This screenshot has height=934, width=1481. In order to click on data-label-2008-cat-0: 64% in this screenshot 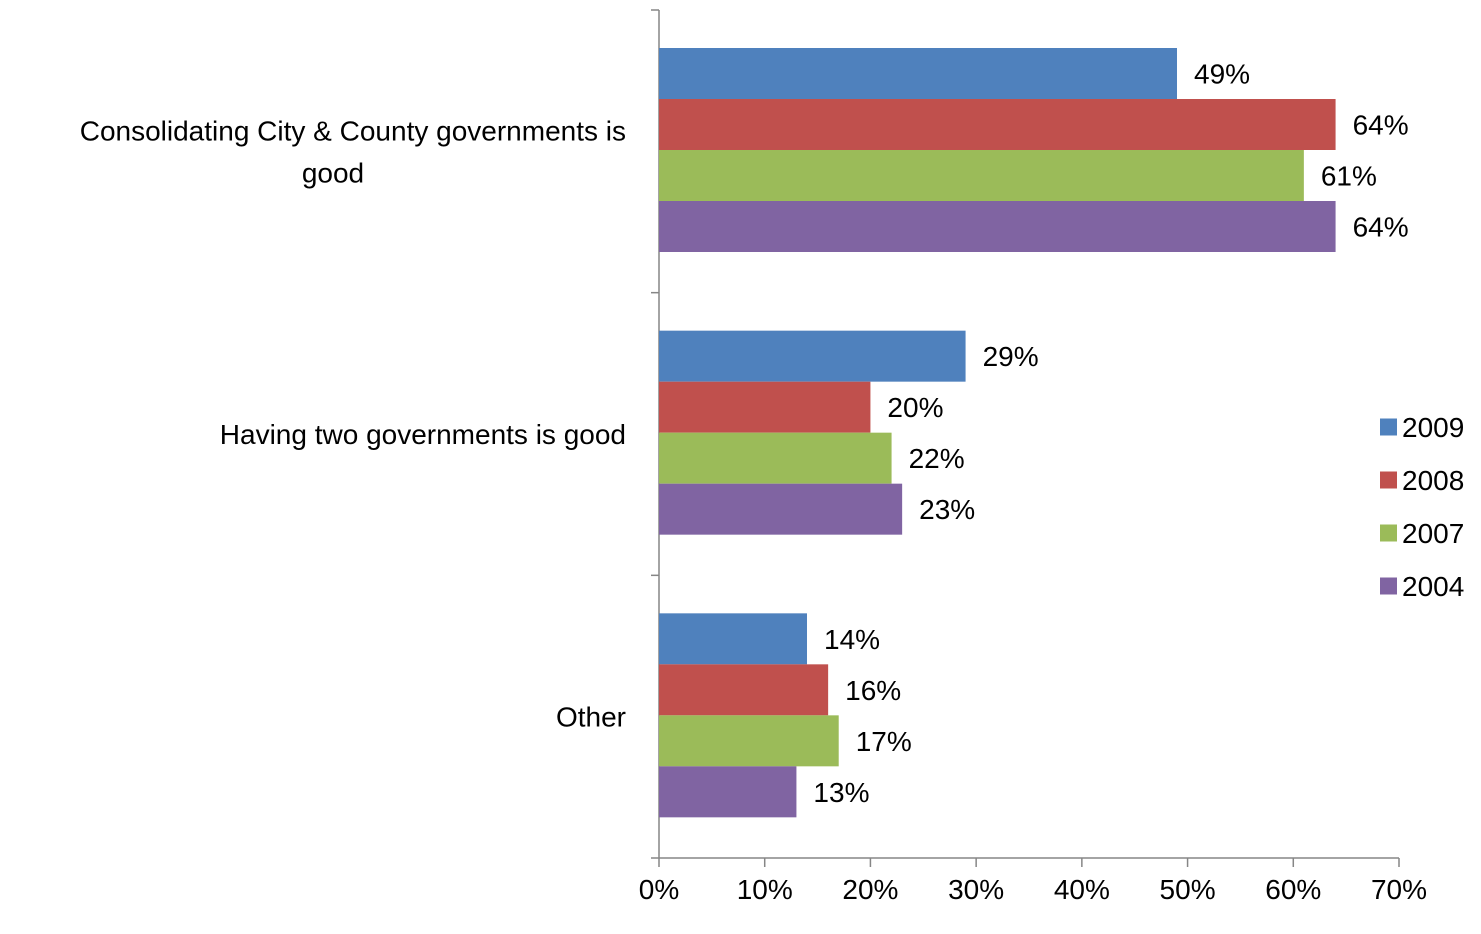, I will do `click(1381, 125)`.